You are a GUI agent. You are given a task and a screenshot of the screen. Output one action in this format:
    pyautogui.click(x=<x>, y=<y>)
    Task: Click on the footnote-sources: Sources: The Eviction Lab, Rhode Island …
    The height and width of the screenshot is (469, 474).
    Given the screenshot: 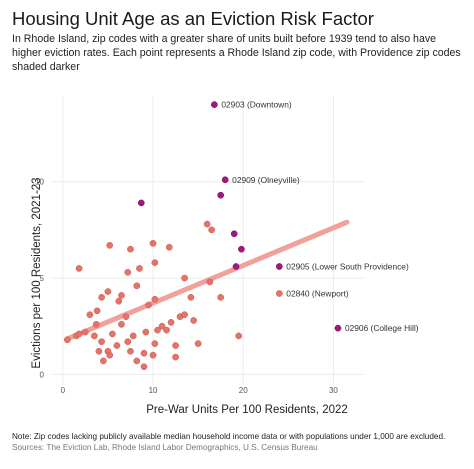 What is the action you would take?
    pyautogui.click(x=165, y=447)
    